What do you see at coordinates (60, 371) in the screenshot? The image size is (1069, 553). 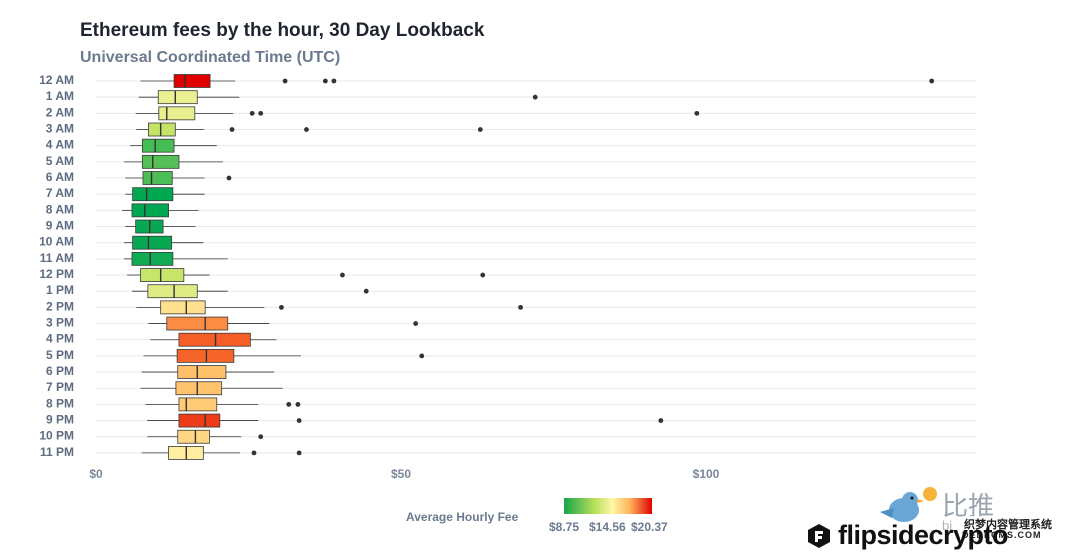 I see `y-tick-label: 6 PM` at bounding box center [60, 371].